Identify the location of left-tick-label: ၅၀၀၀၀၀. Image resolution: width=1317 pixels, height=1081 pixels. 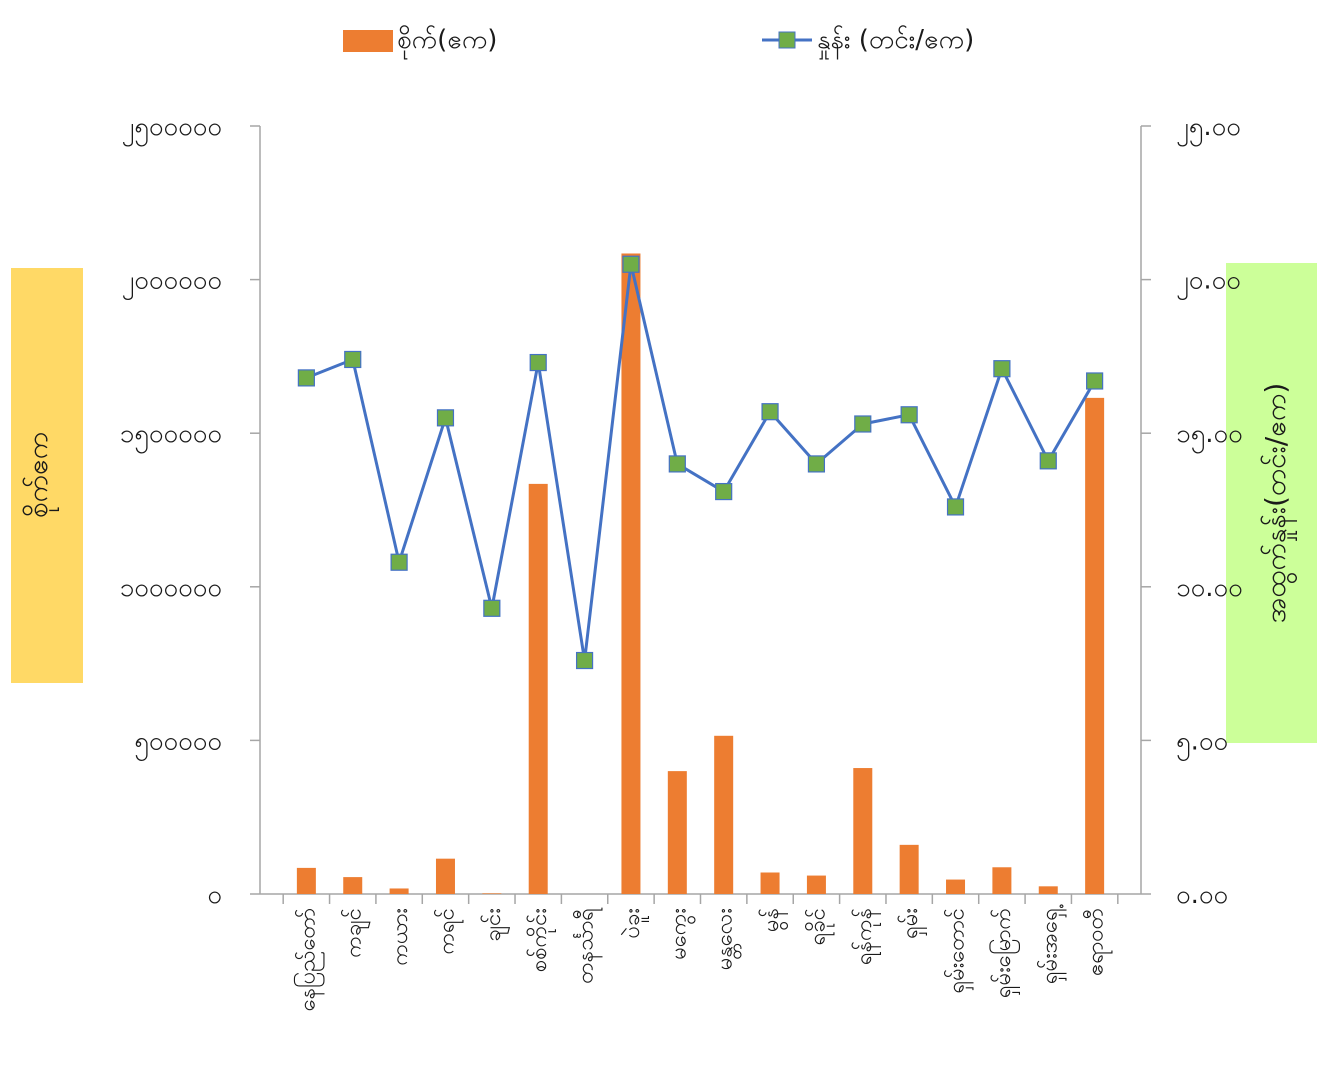
(178, 743).